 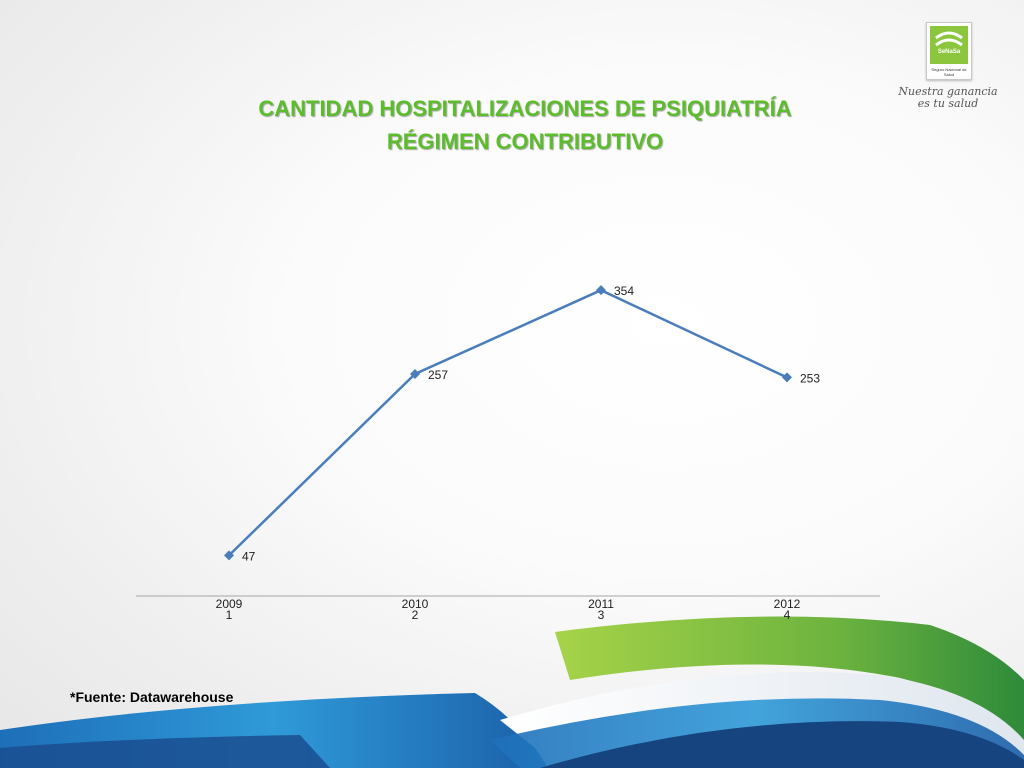 What do you see at coordinates (601, 604) in the screenshot?
I see `x-tick-label: 2011` at bounding box center [601, 604].